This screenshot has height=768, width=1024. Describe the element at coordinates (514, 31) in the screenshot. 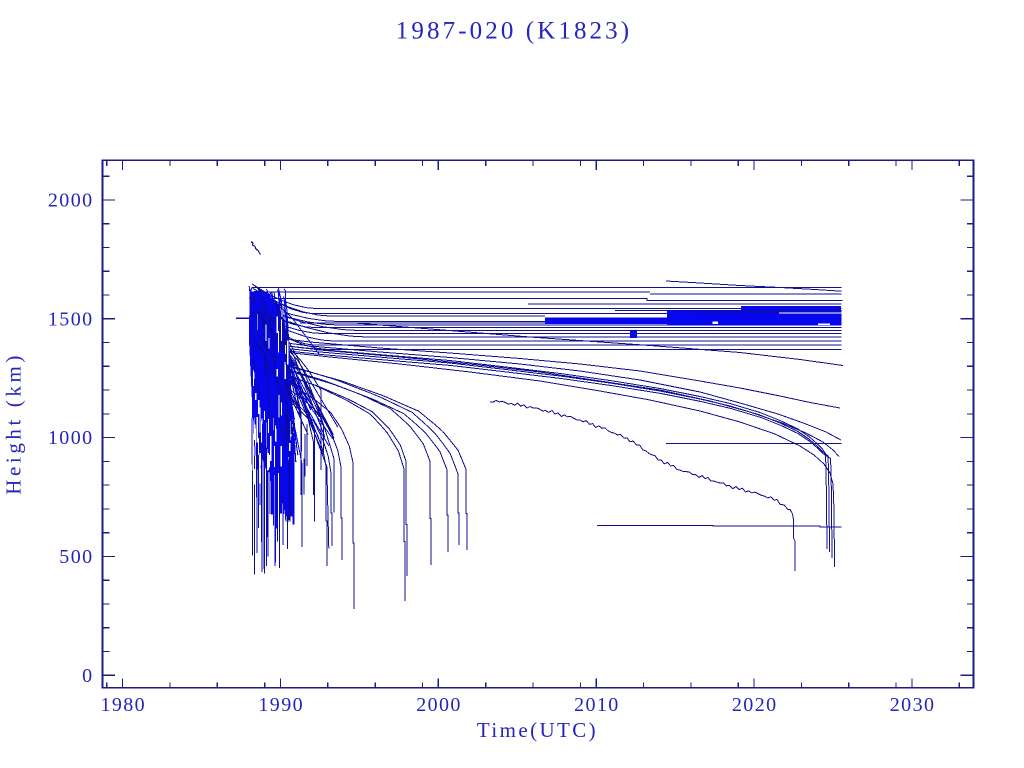

I see `svg-text: 1987-020 (K1823)` at that location.